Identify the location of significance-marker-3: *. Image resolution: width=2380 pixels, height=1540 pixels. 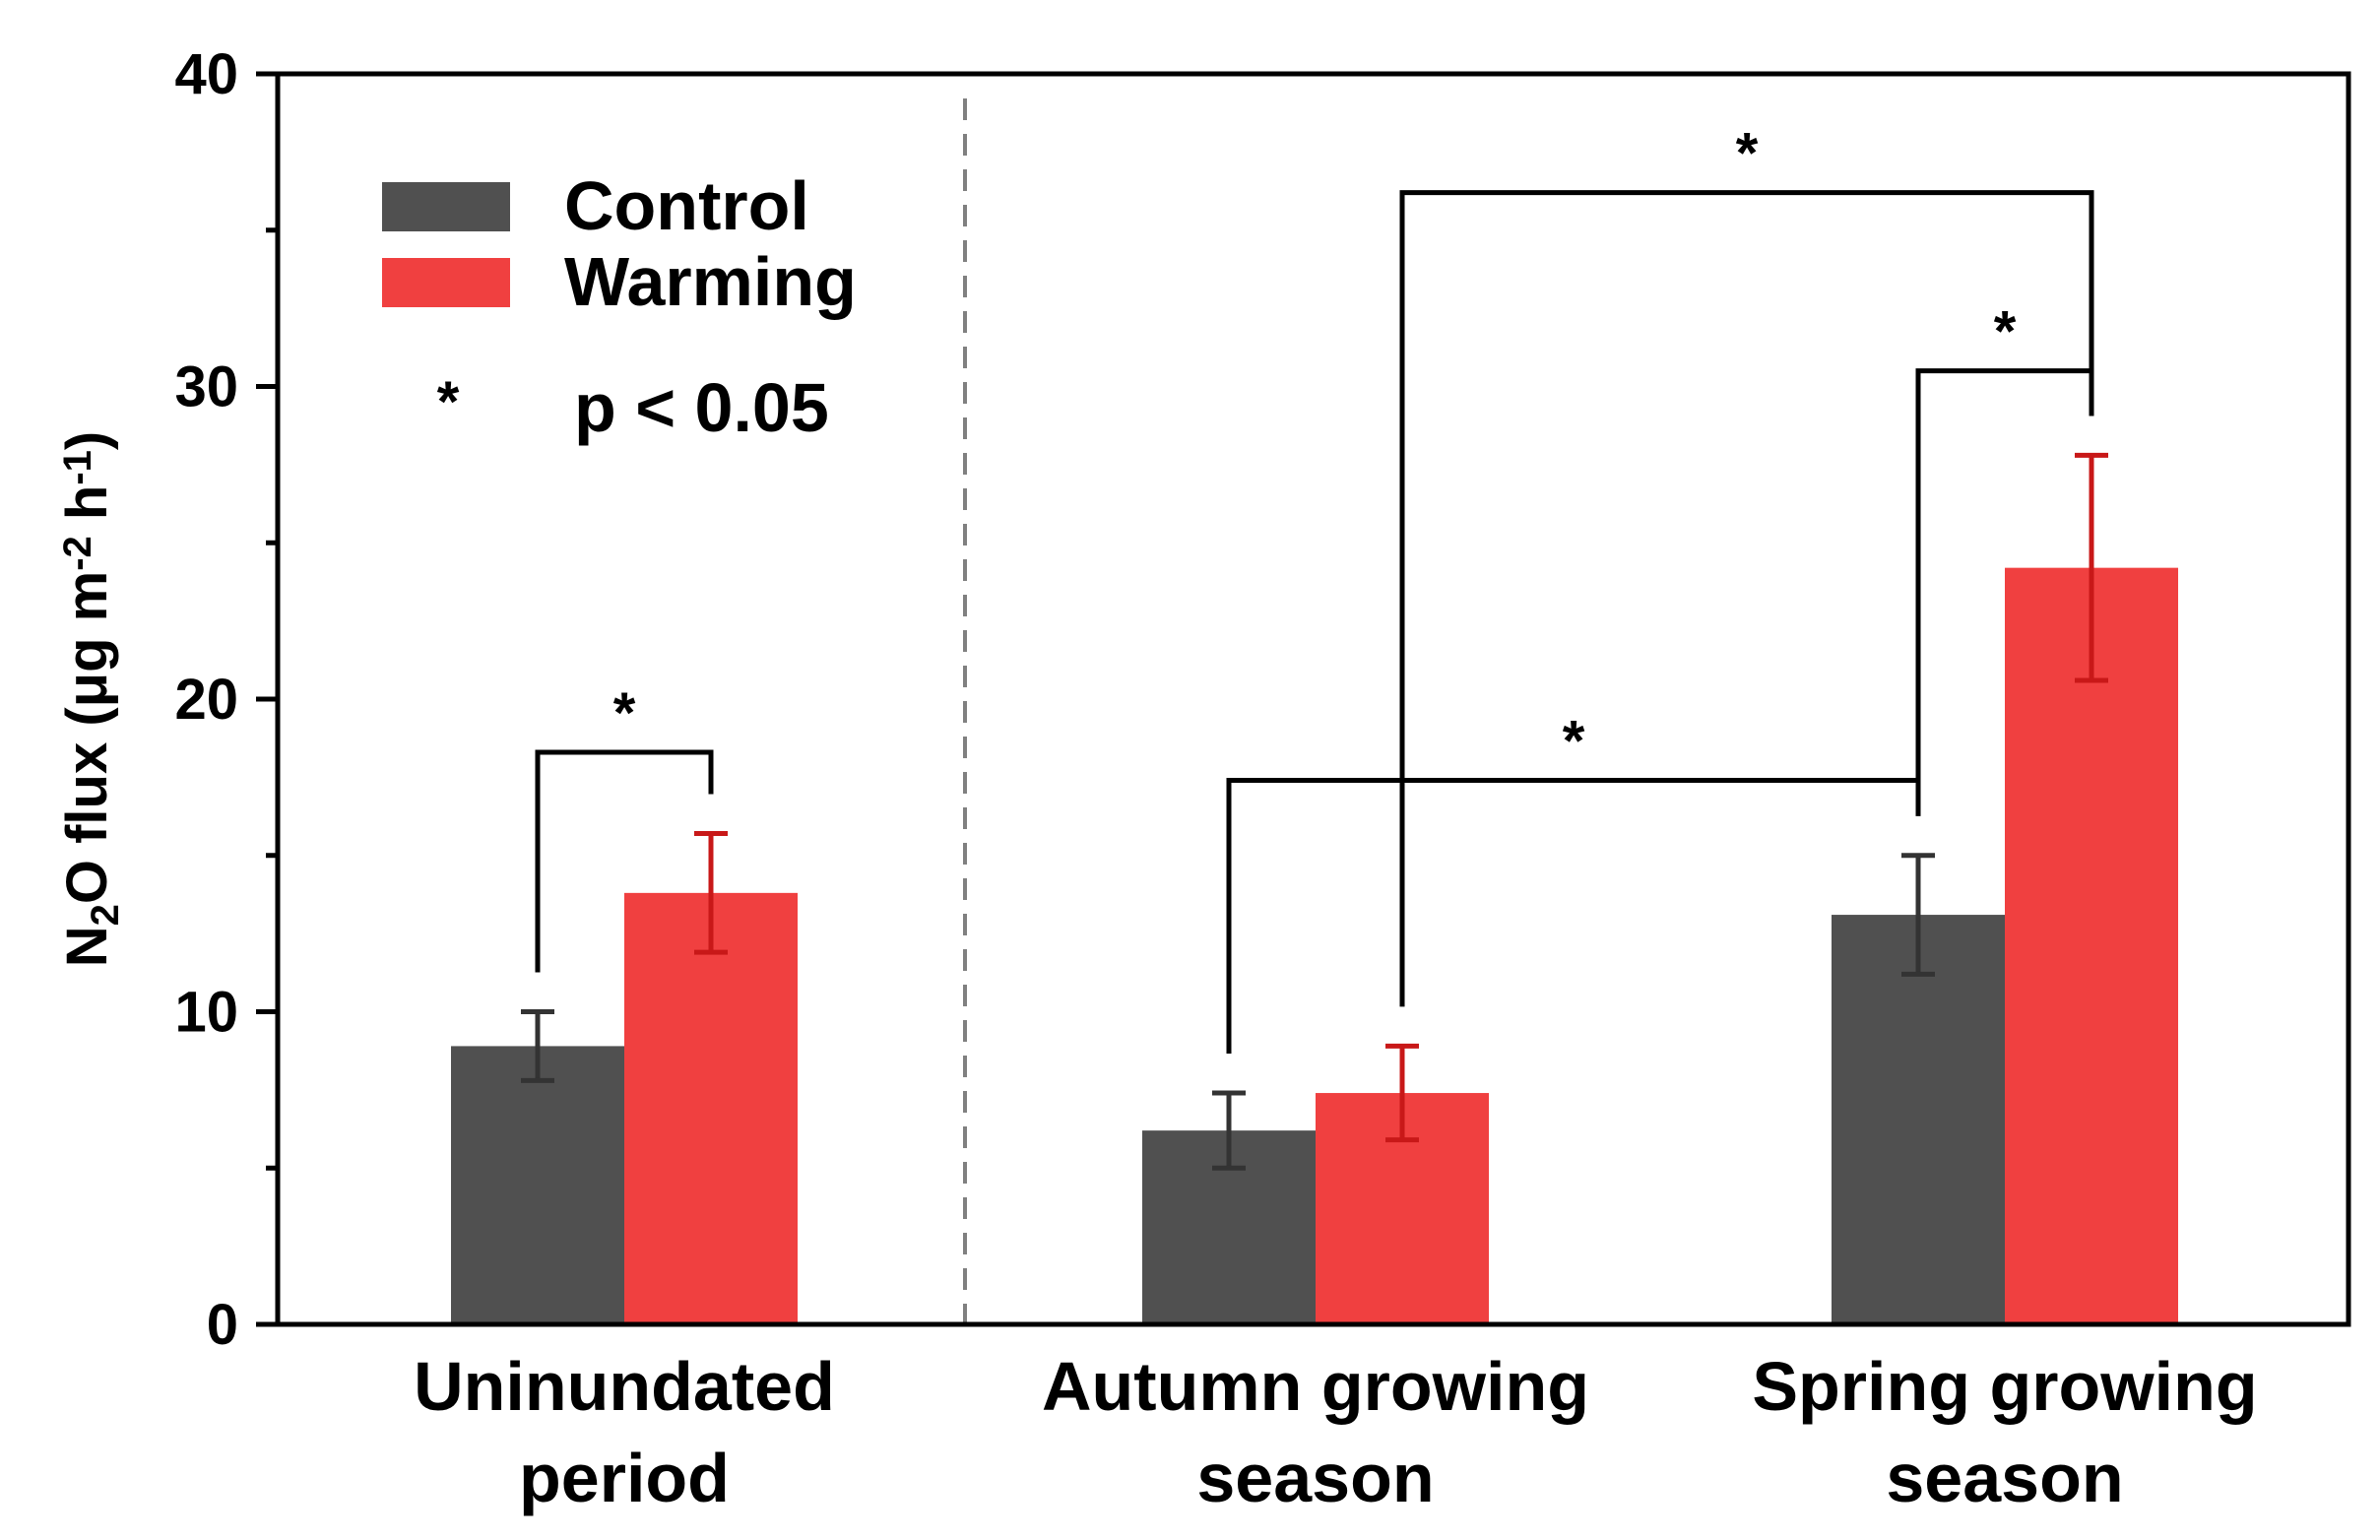
(1747, 154).